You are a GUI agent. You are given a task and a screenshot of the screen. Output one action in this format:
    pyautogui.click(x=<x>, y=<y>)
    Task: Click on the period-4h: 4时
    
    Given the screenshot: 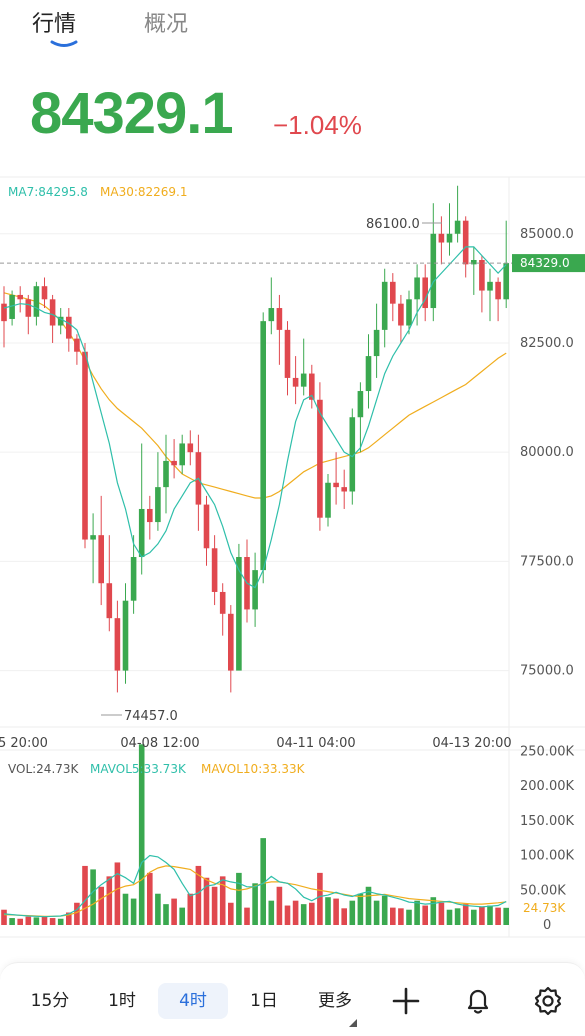 What is the action you would take?
    pyautogui.click(x=193, y=1001)
    